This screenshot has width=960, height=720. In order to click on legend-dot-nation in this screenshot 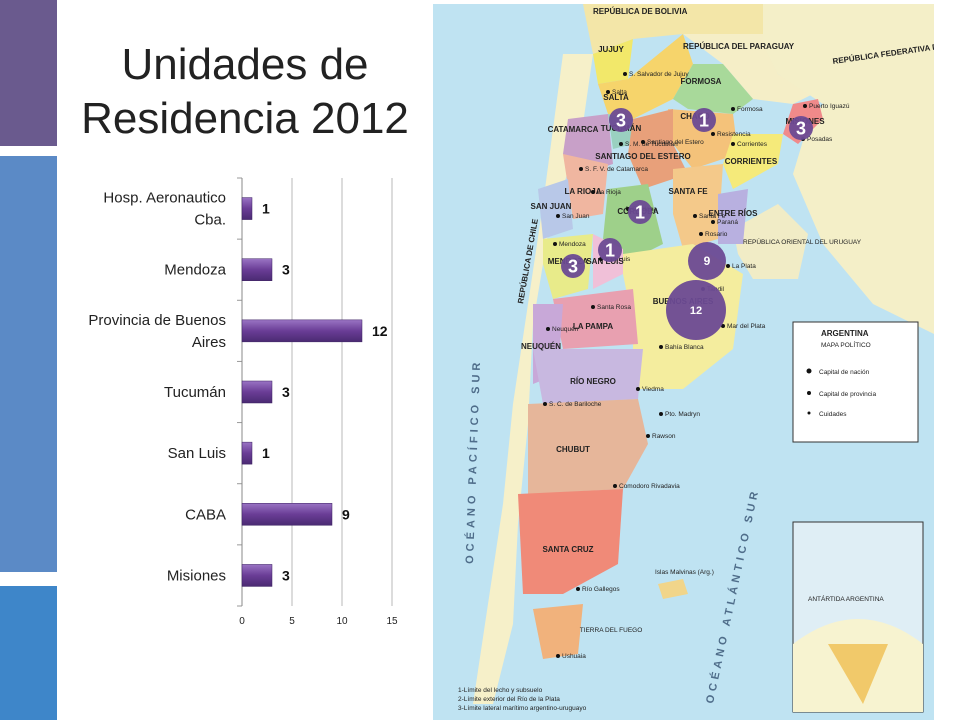, I will do `click(809, 371)`.